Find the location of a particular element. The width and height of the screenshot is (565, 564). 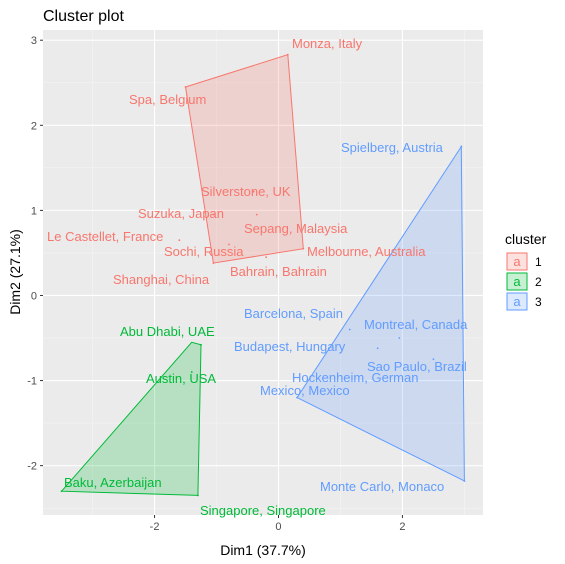

x-axis-title: Dim1 (37.7%) is located at coordinates (263, 550).